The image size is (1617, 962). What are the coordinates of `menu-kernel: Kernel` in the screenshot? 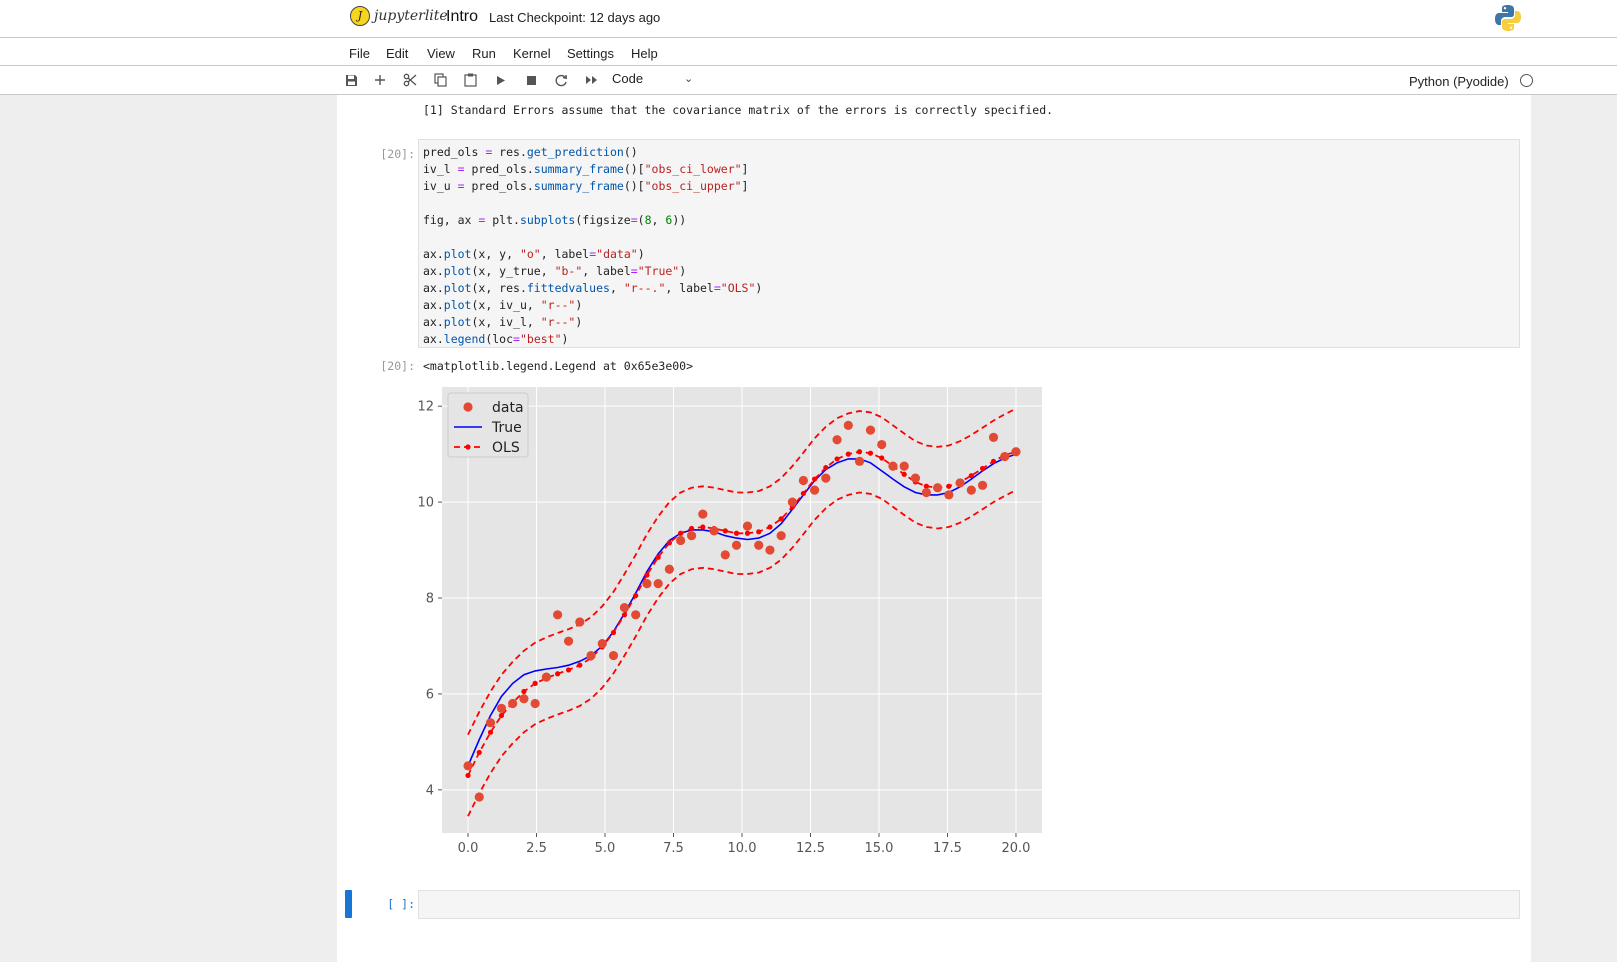 It's located at (532, 53).